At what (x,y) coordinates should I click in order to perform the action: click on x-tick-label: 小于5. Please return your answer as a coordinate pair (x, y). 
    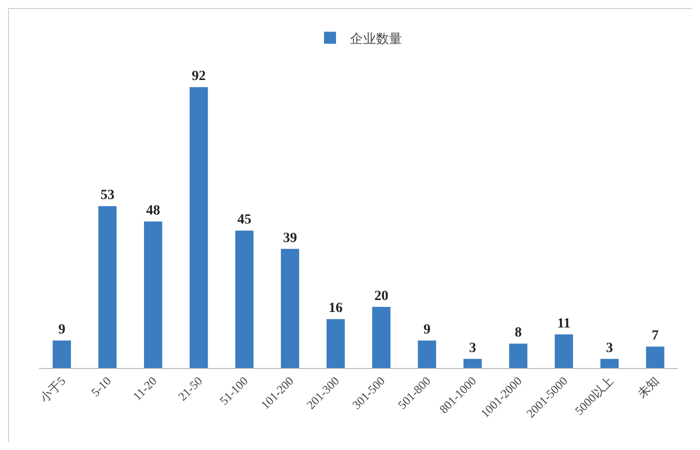
    Looking at the image, I should click on (52, 389).